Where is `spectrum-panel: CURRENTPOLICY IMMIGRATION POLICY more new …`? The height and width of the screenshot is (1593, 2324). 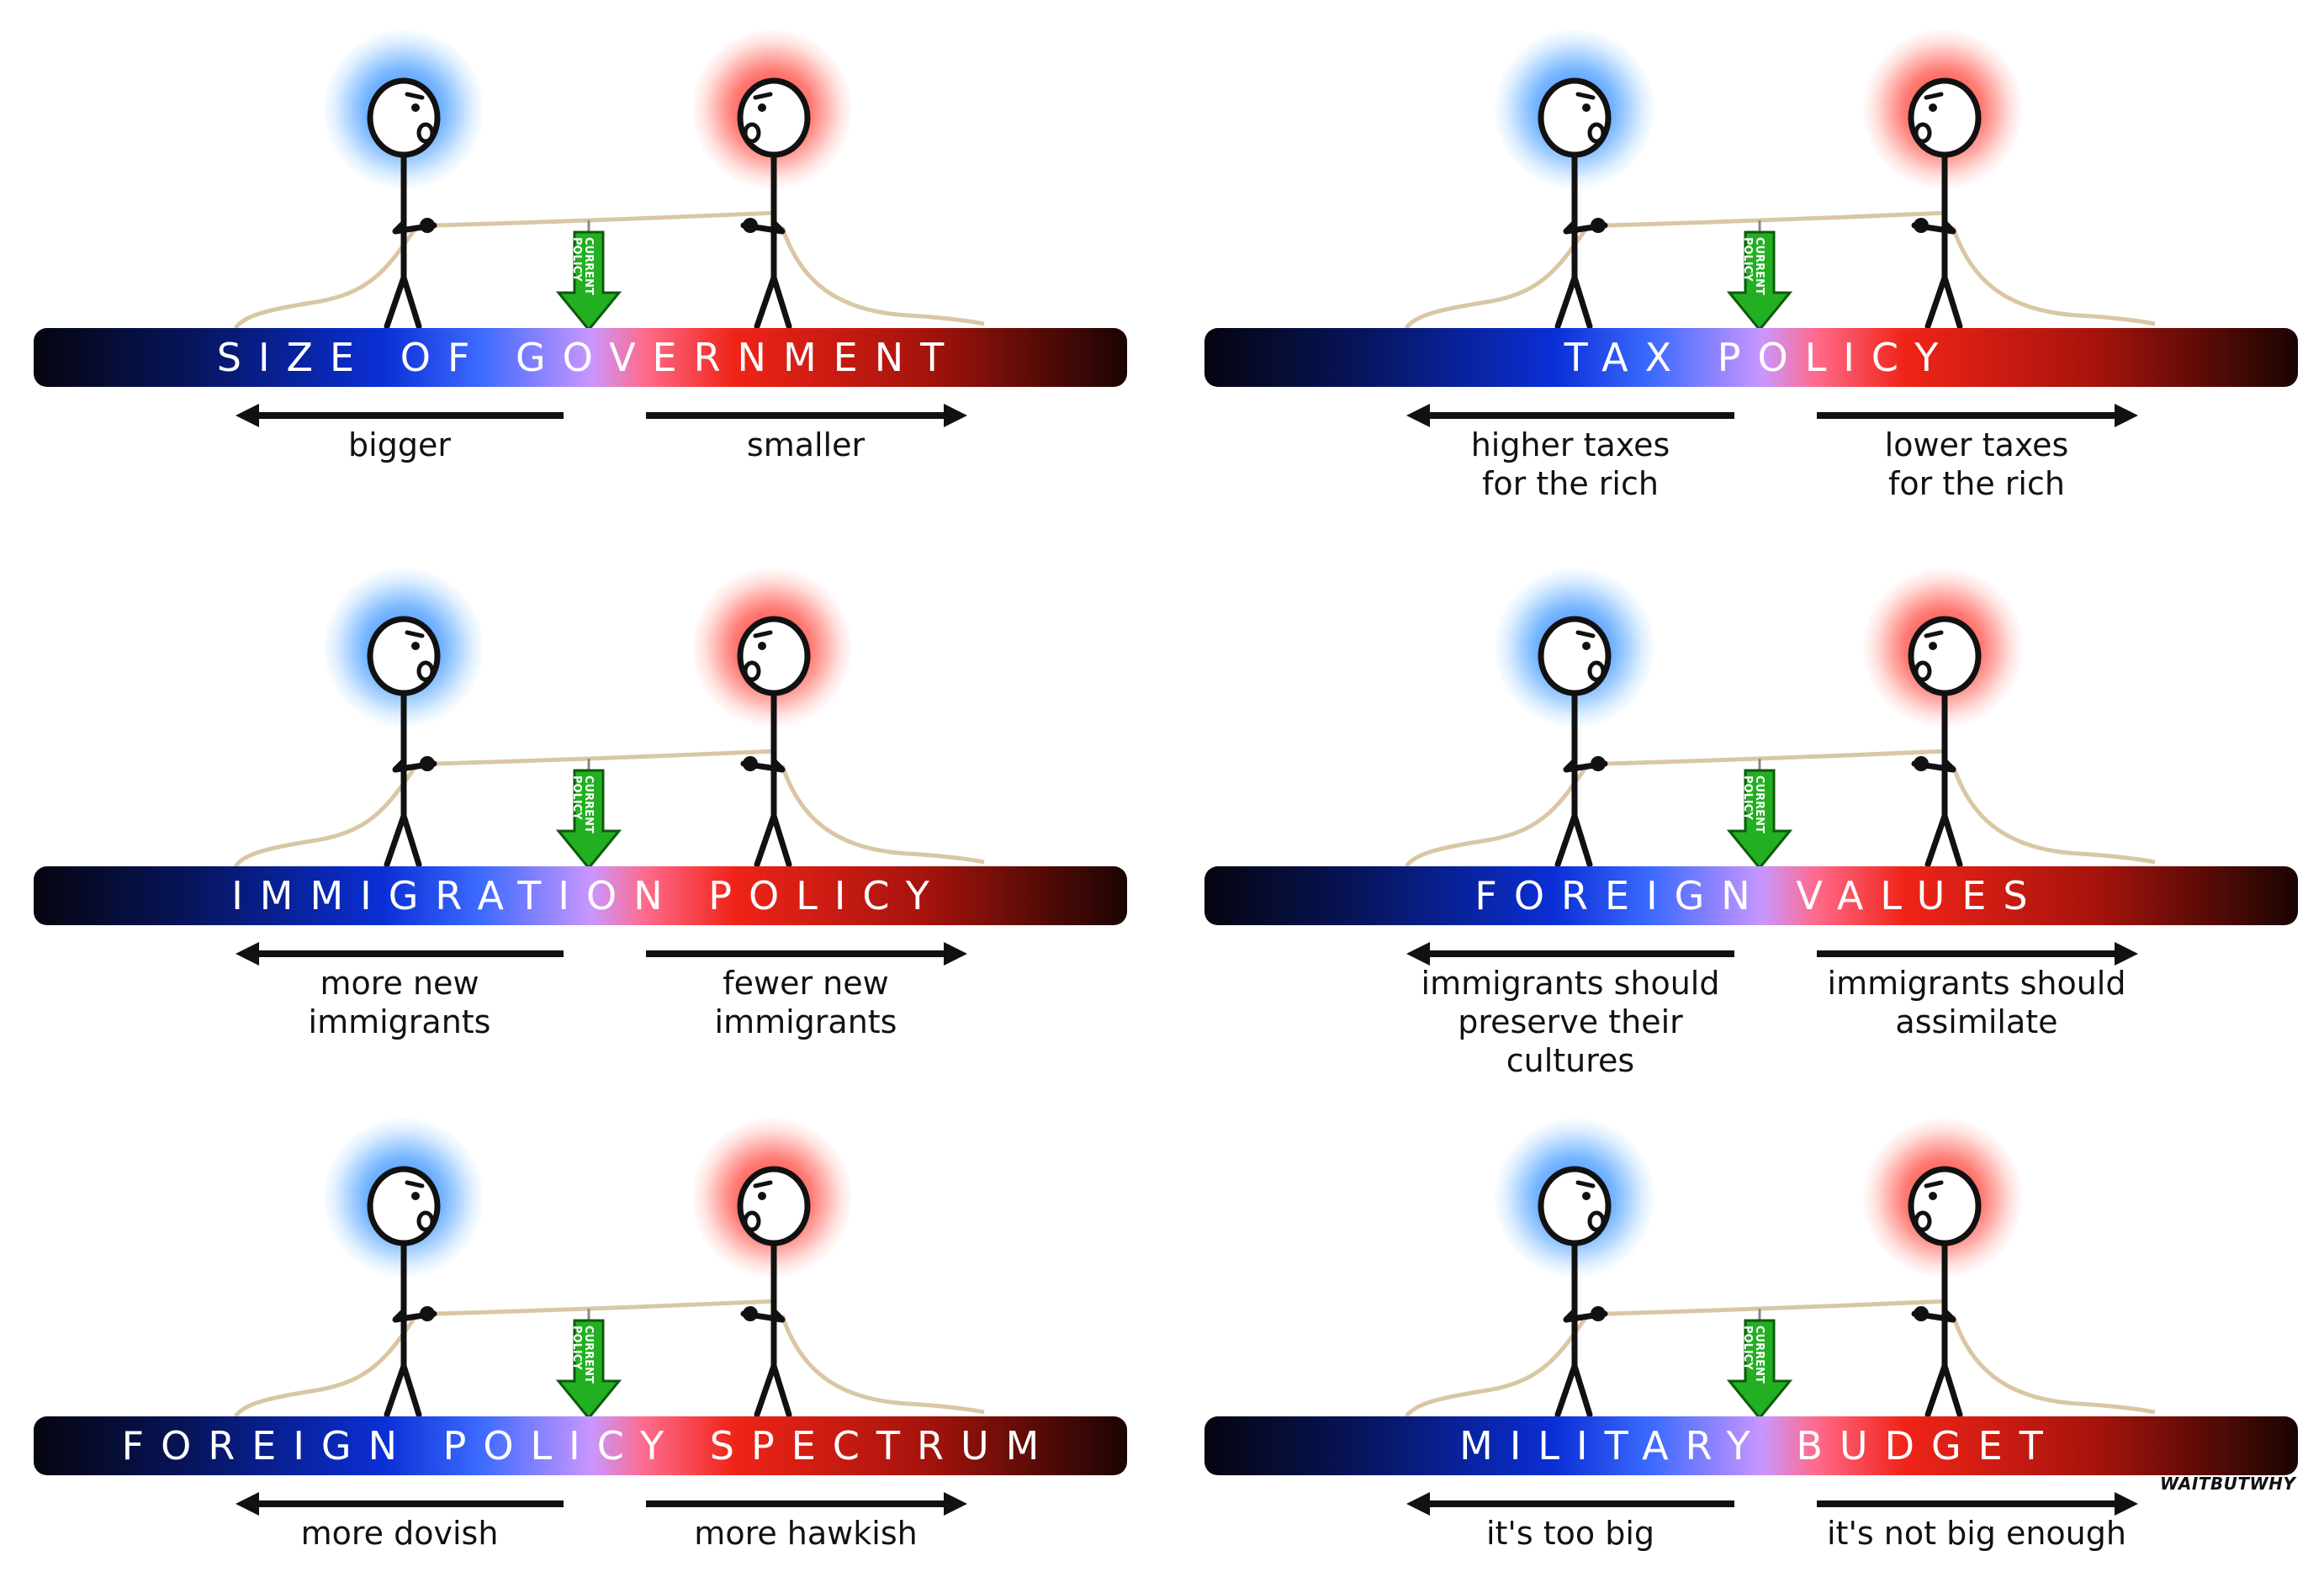
spectrum-panel: CURRENTPOLICY IMMIGRATION POLICY more new … is located at coordinates (581, 790).